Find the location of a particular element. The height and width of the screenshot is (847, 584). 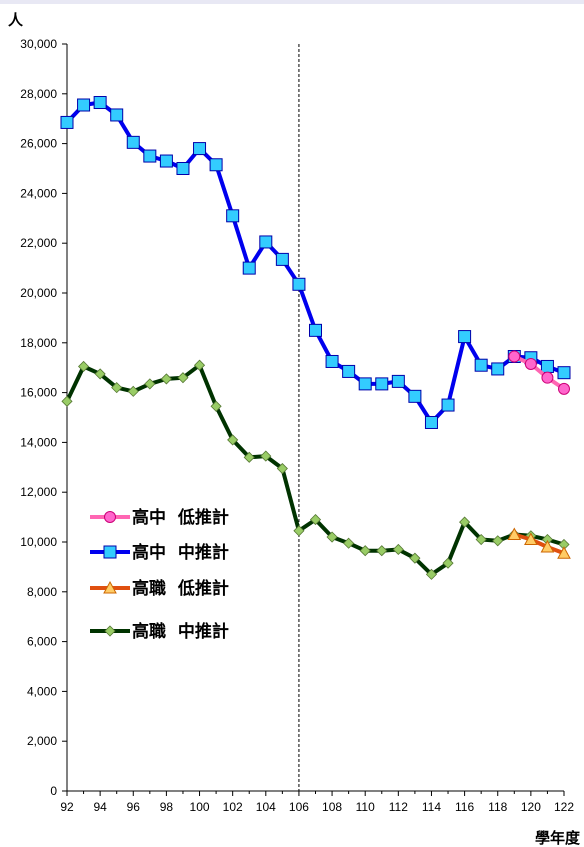

x-tick-label: 120 is located at coordinates (531, 807).